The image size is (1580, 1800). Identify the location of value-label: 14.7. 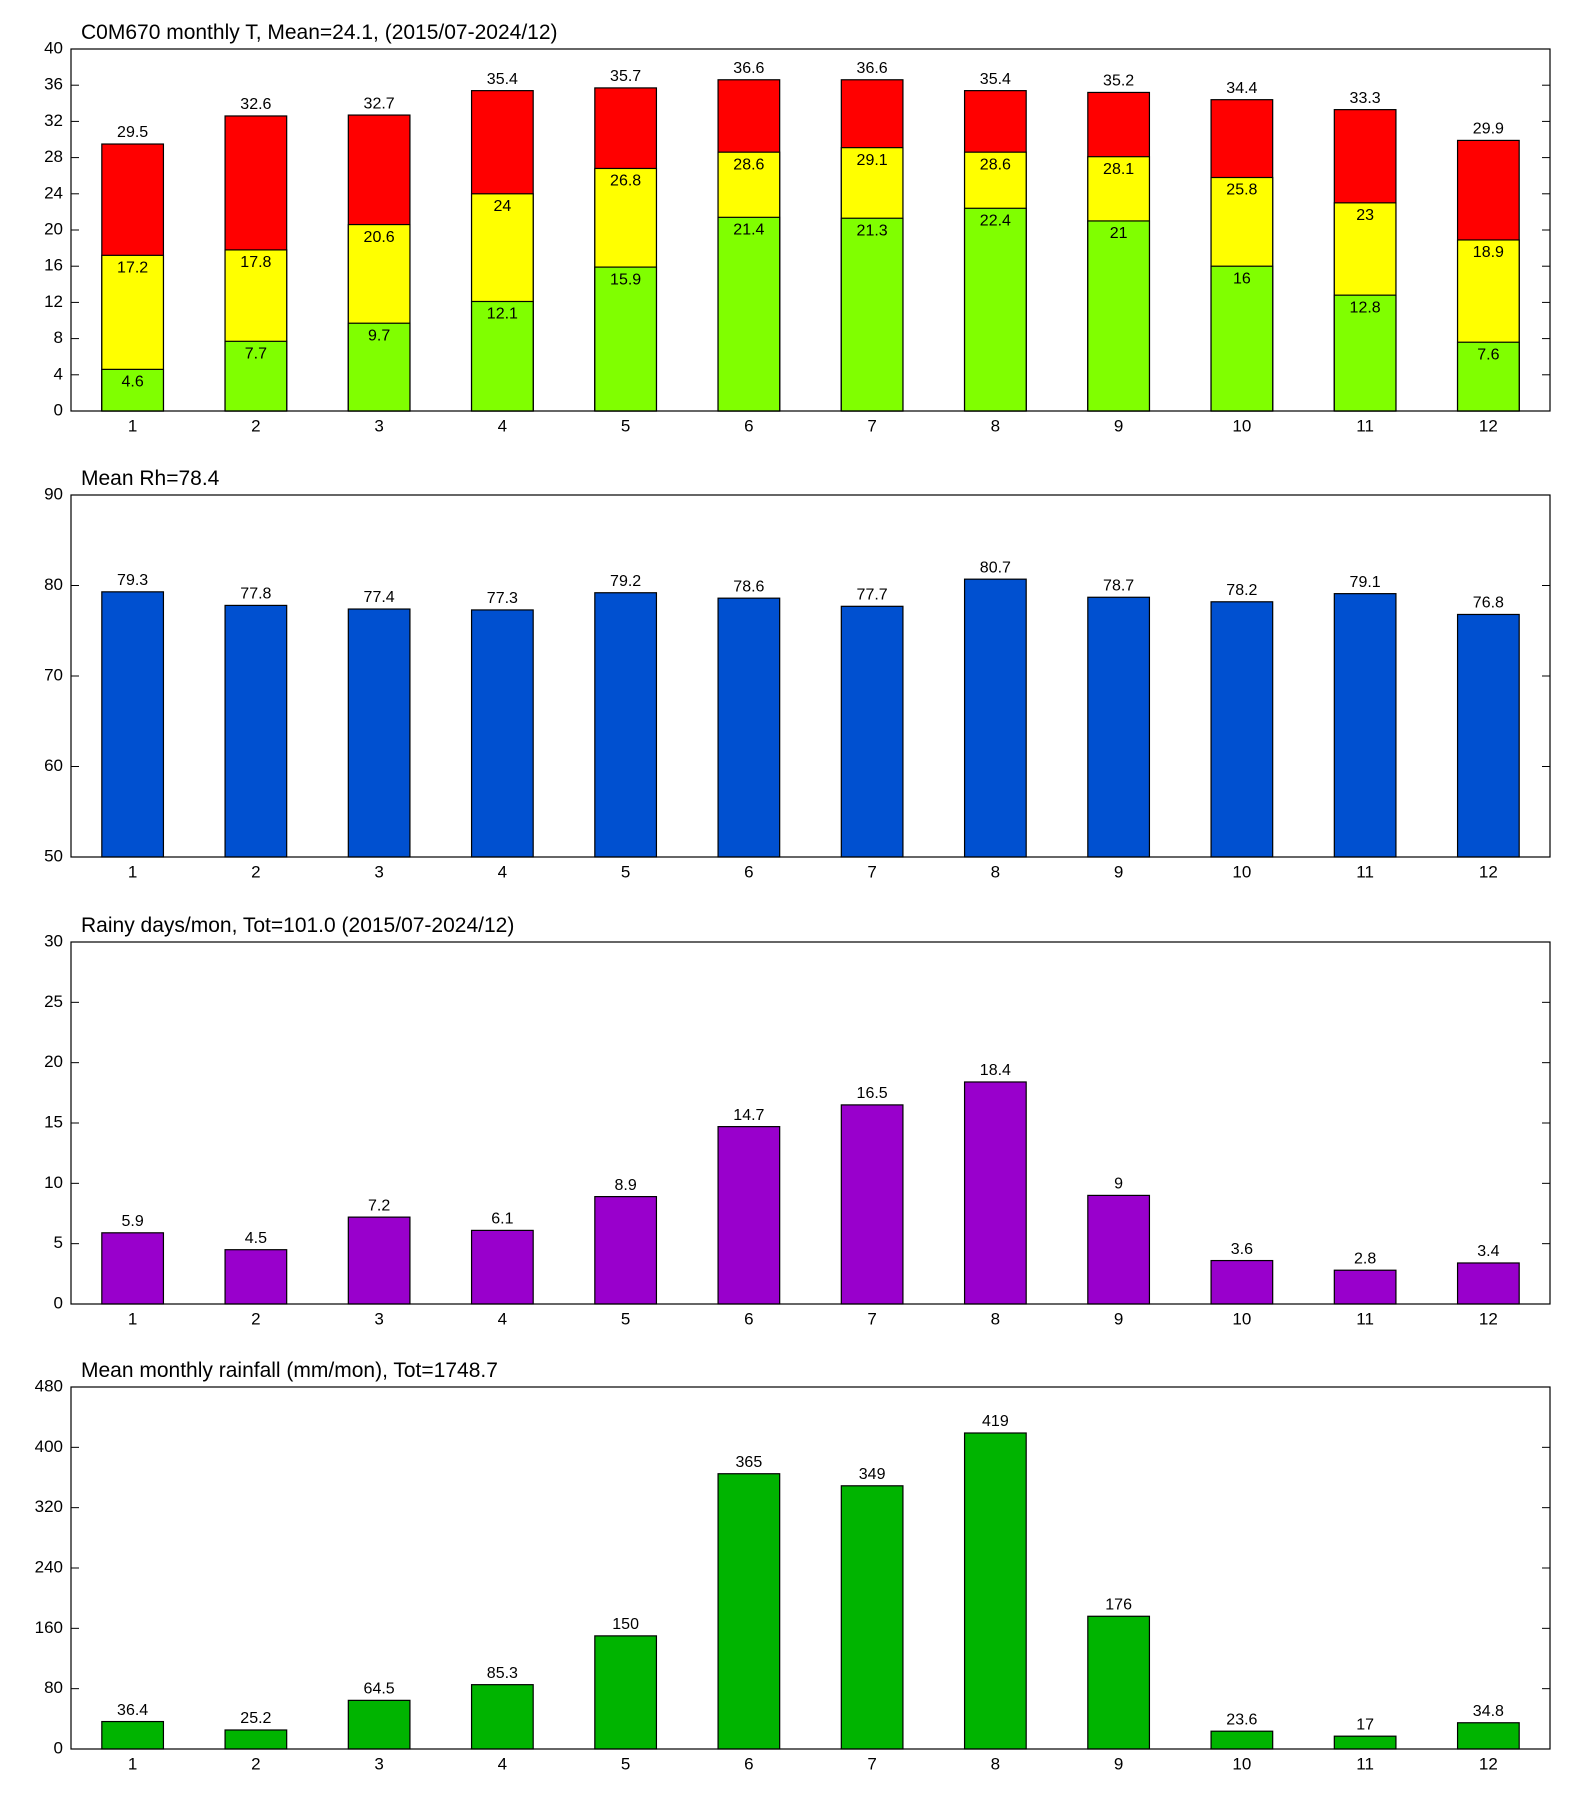
(748, 1115).